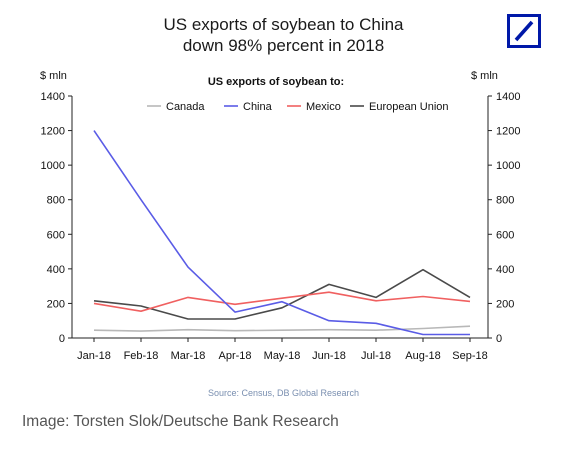 This screenshot has height=450, width=567. Describe the element at coordinates (505, 235) in the screenshot. I see `y-tick-label-right: 600` at that location.